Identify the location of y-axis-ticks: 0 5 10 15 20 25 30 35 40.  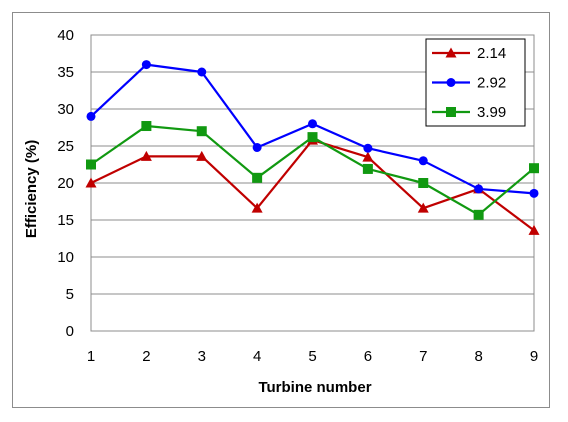
(65, 183).